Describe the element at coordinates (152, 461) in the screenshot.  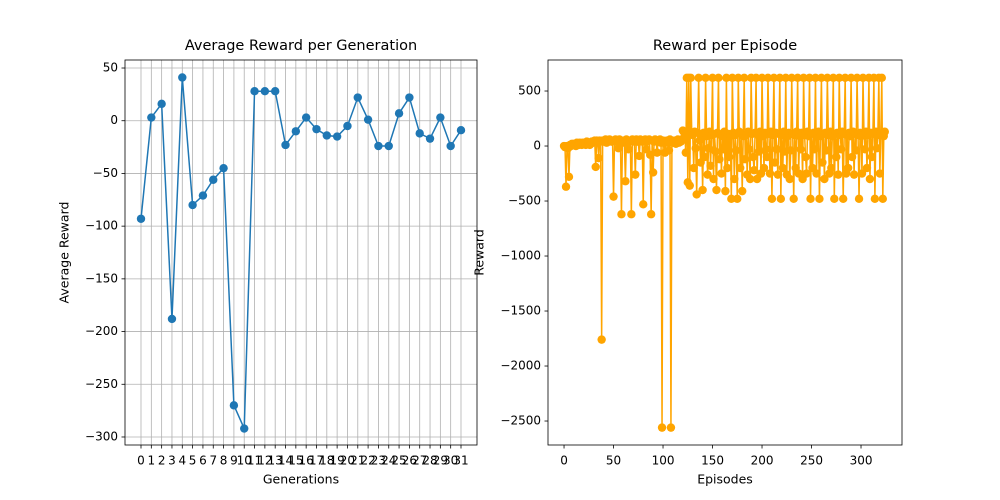
I see `x-tick-label: 1` at that location.